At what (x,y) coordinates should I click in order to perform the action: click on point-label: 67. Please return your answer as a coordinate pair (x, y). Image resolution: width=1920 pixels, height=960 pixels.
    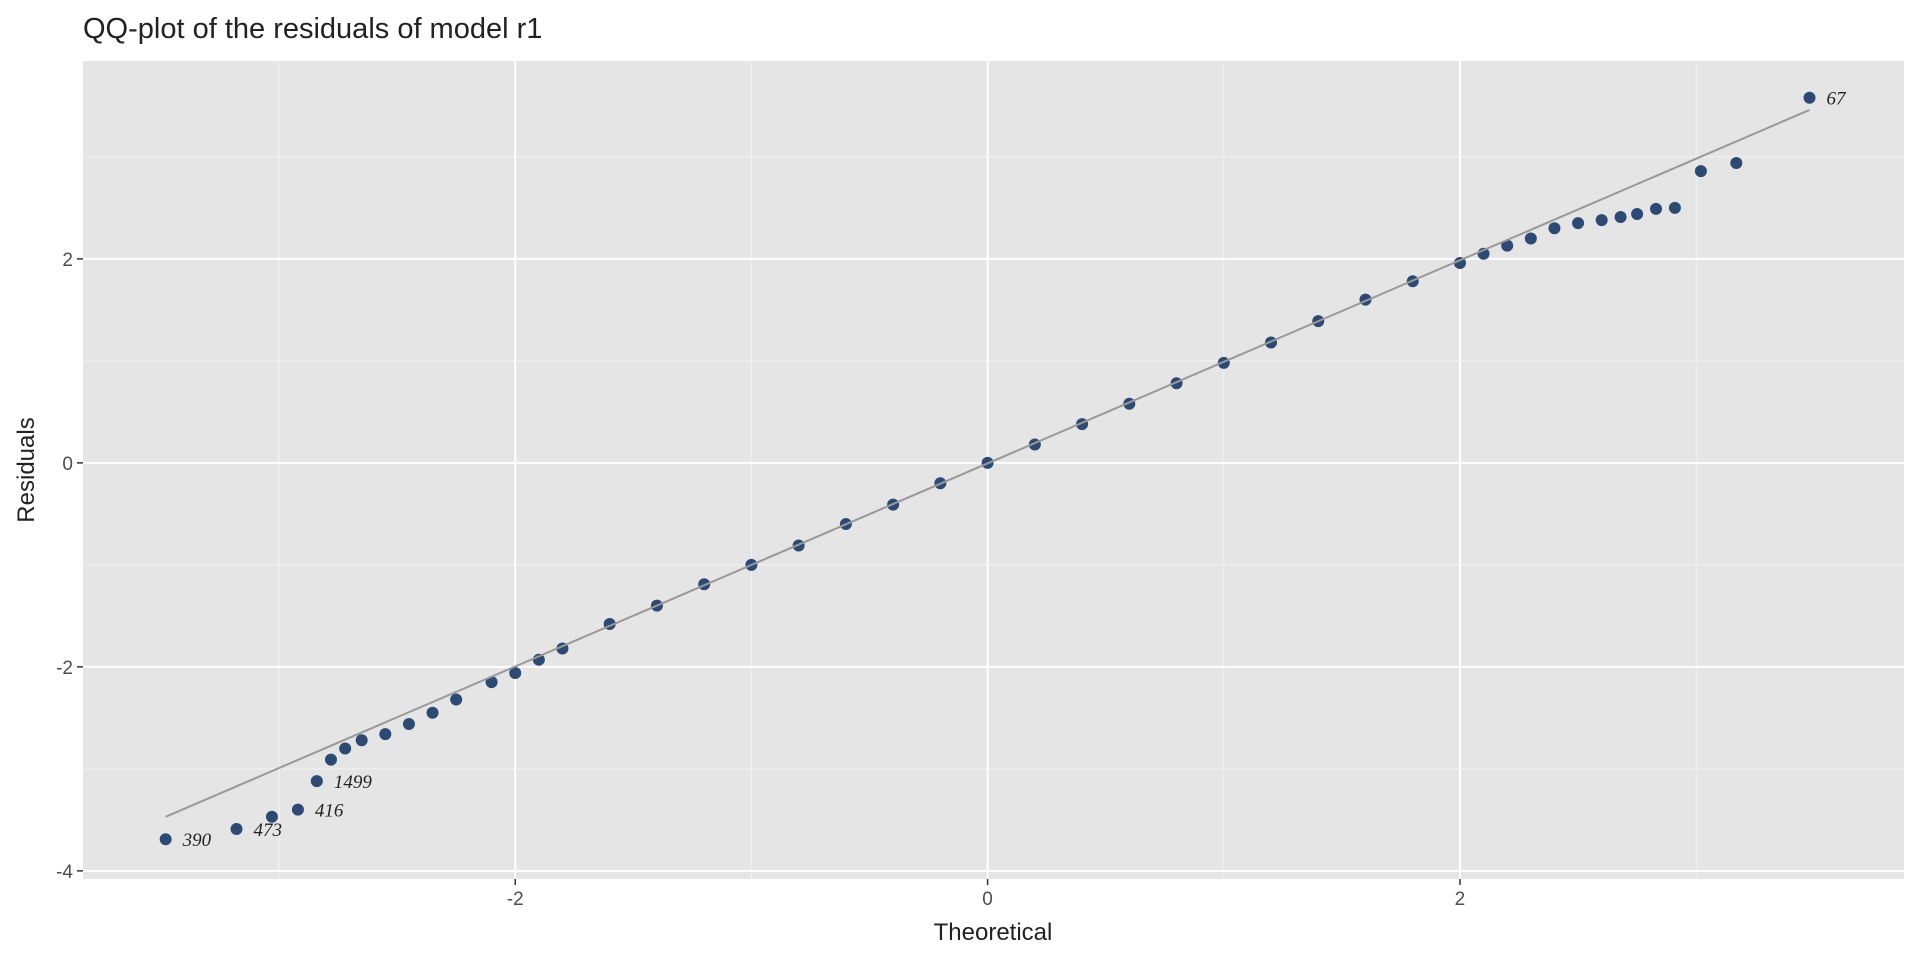
    Looking at the image, I should click on (1837, 99).